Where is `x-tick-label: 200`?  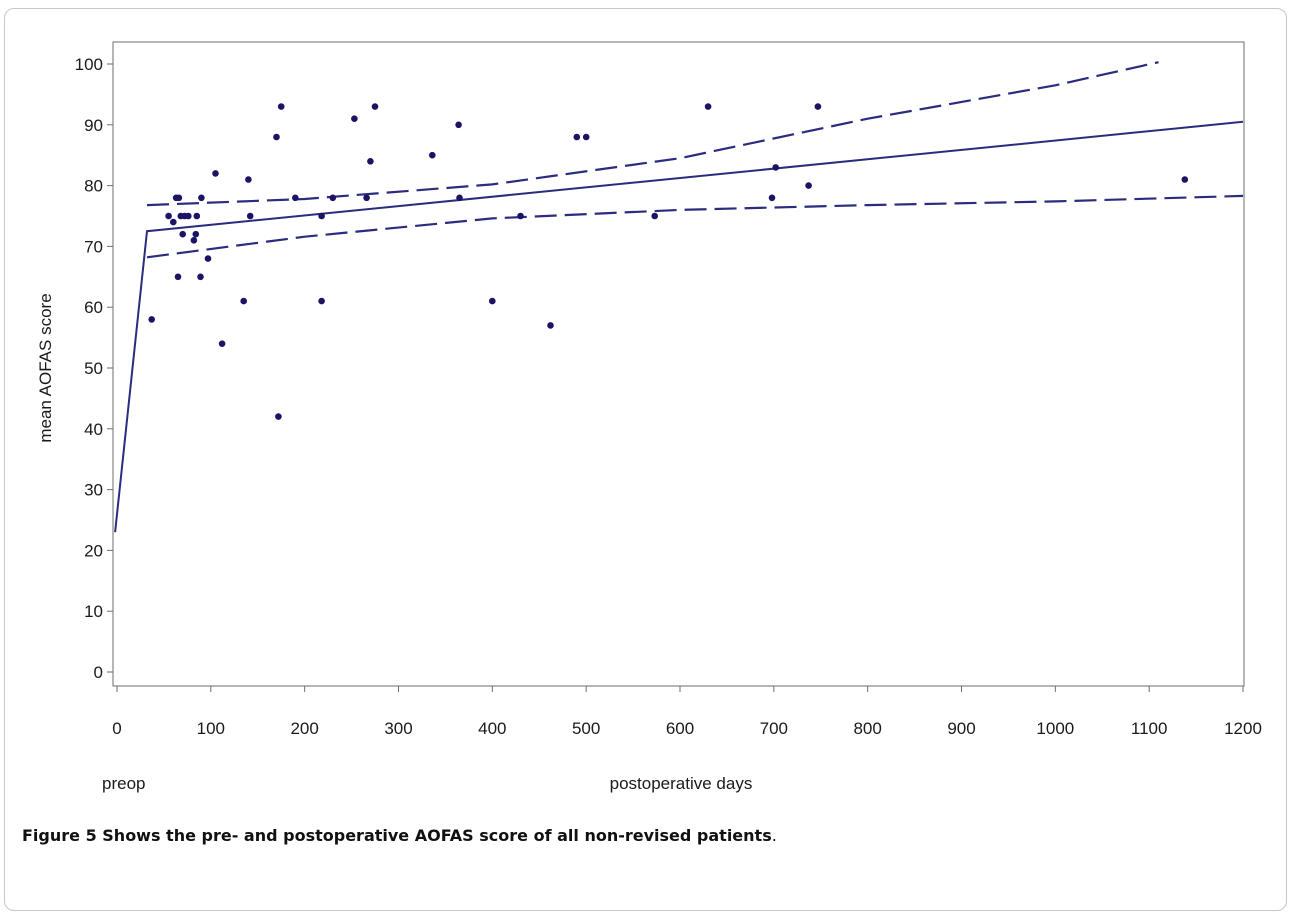
x-tick-label: 200 is located at coordinates (304, 728).